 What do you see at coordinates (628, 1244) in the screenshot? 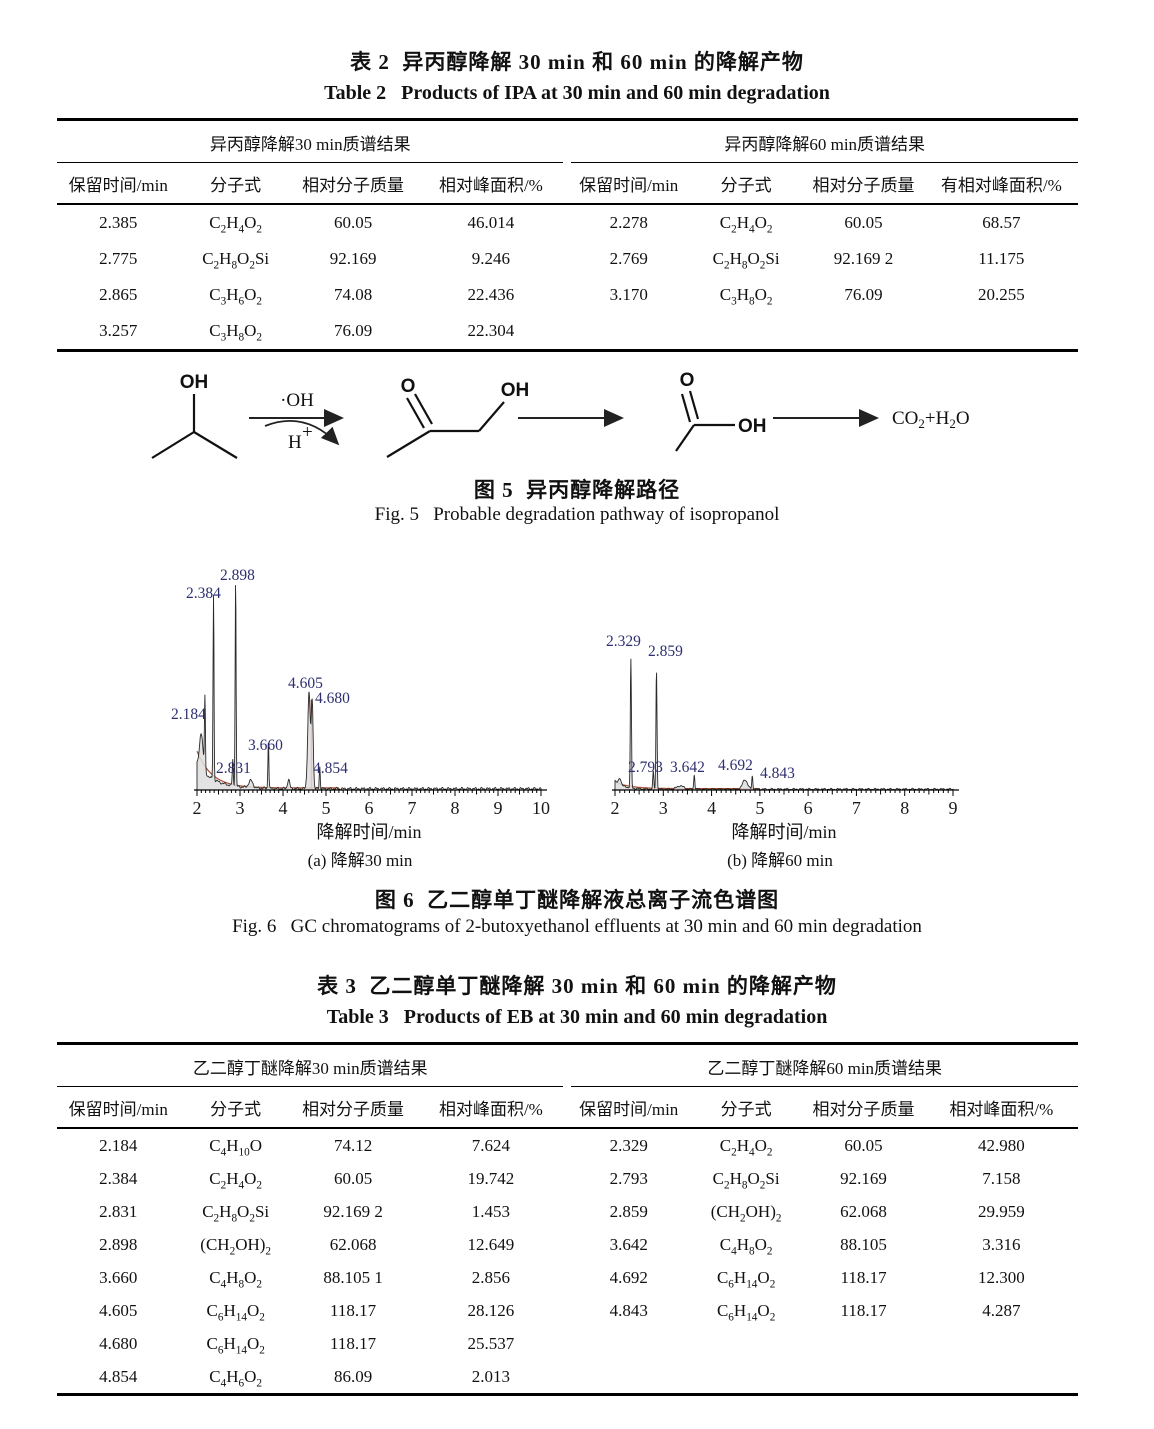
I see `table-cell: 3.642` at bounding box center [628, 1244].